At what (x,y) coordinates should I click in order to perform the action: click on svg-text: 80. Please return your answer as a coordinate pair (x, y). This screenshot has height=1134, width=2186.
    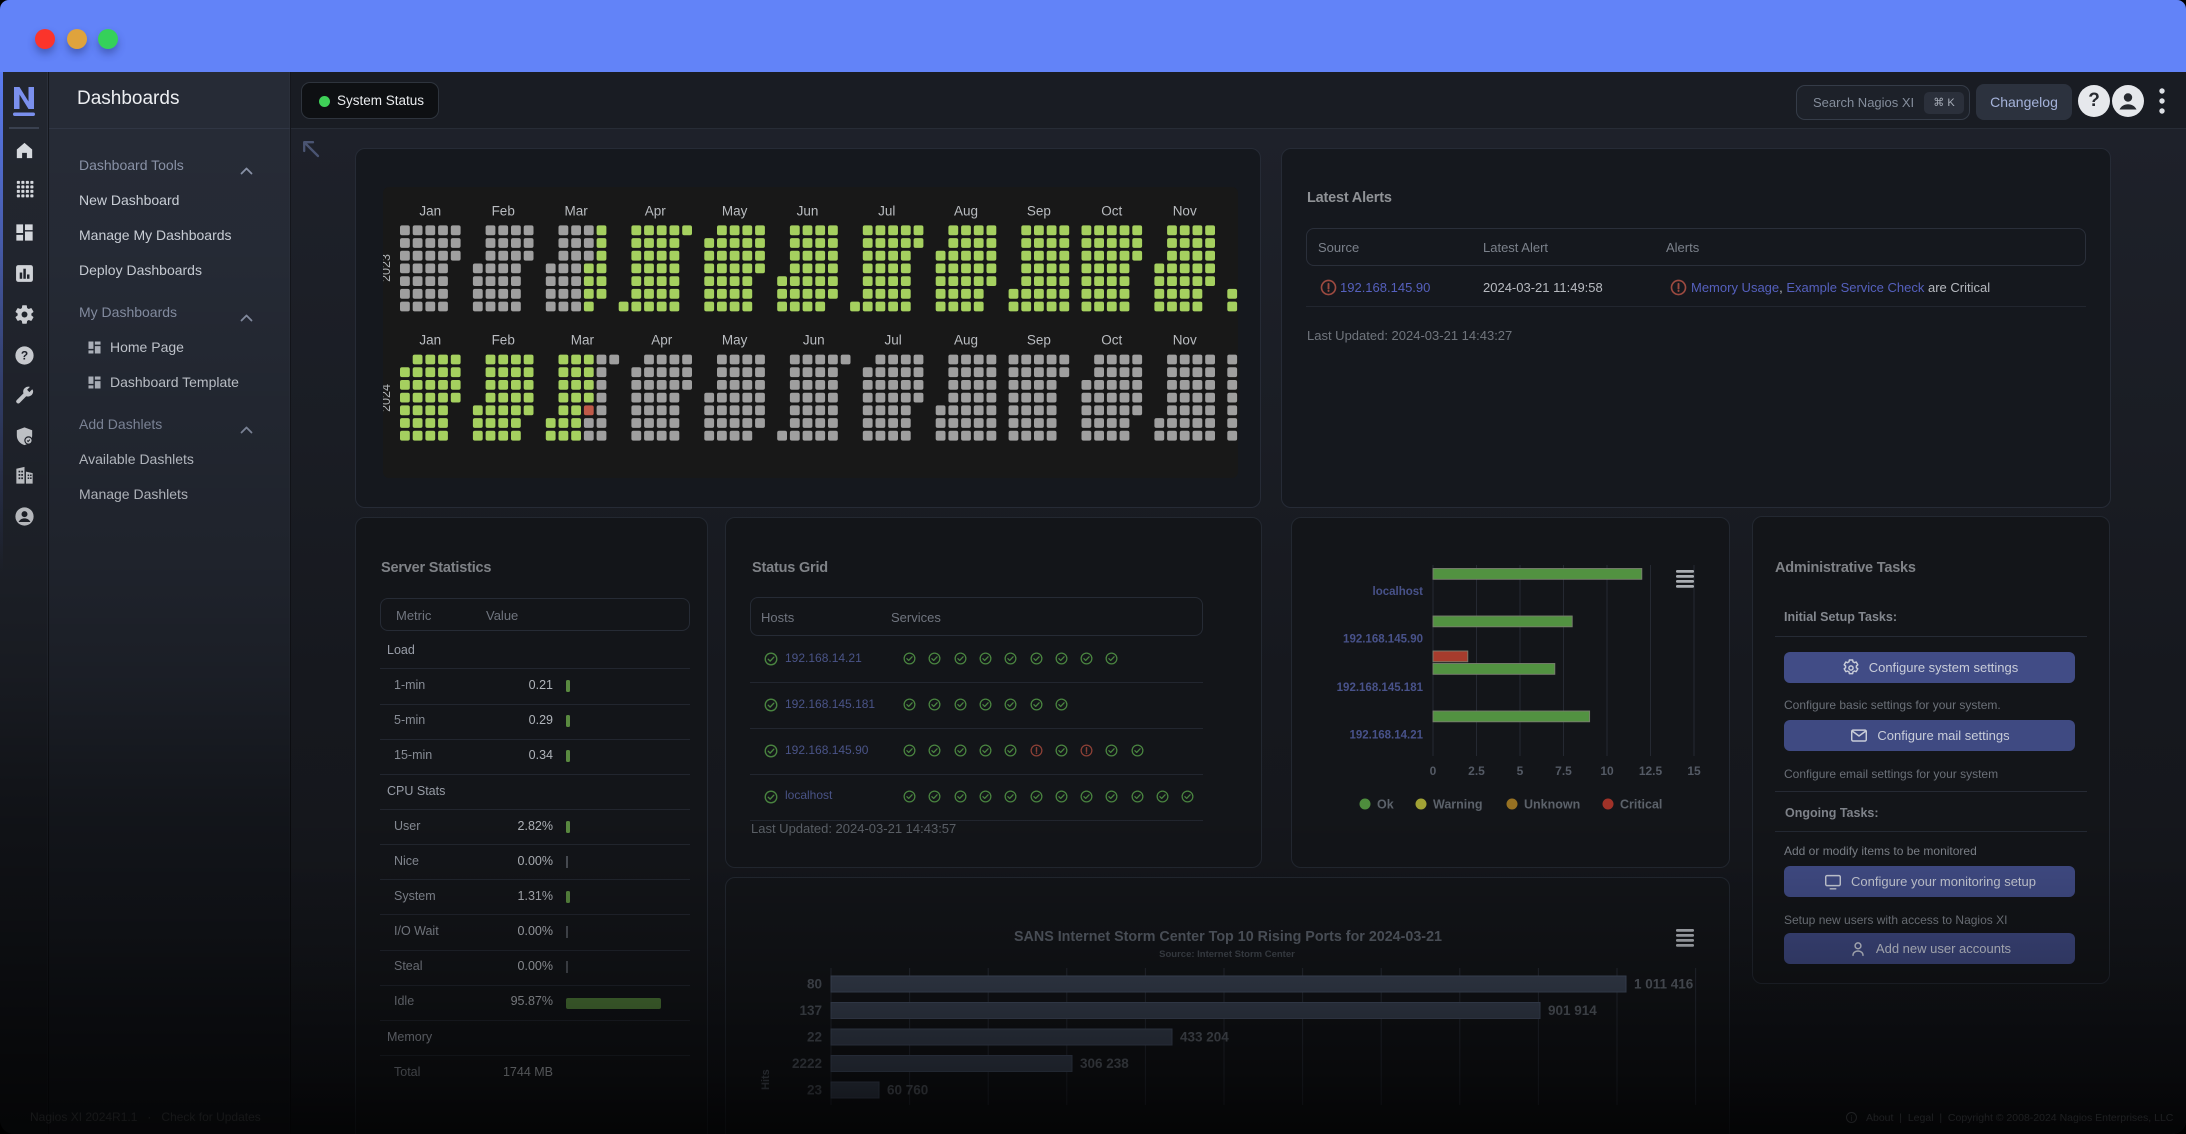
    Looking at the image, I should click on (814, 984).